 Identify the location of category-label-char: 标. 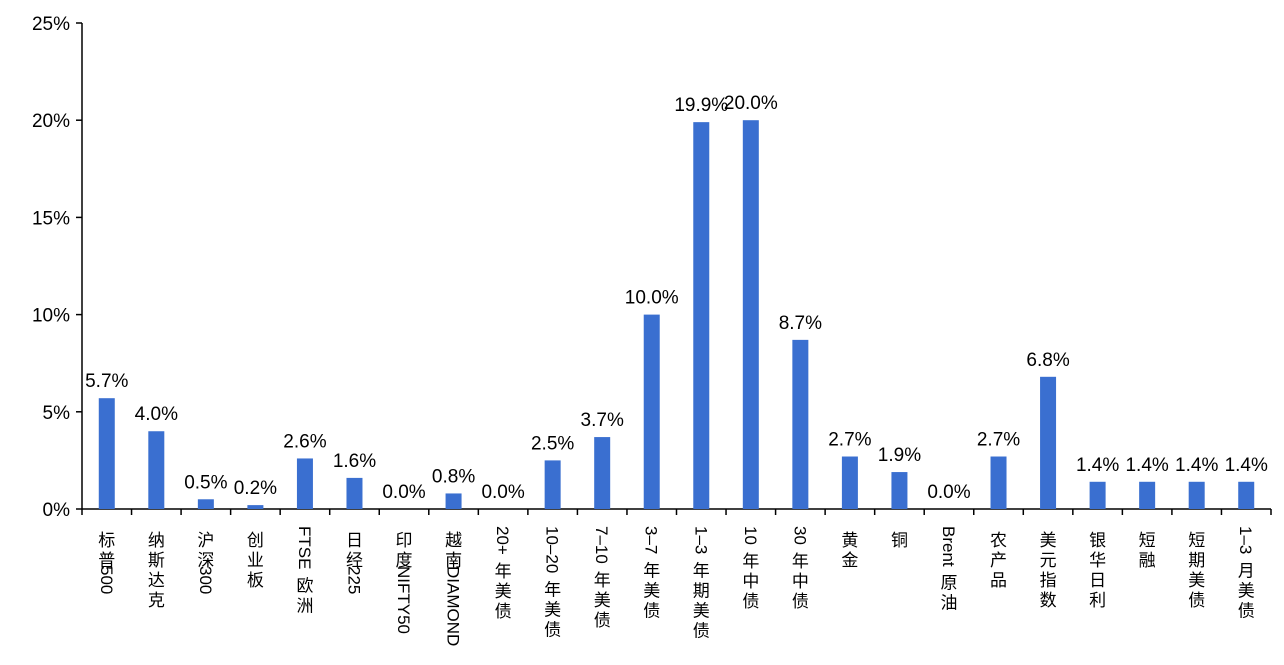
(106, 540).